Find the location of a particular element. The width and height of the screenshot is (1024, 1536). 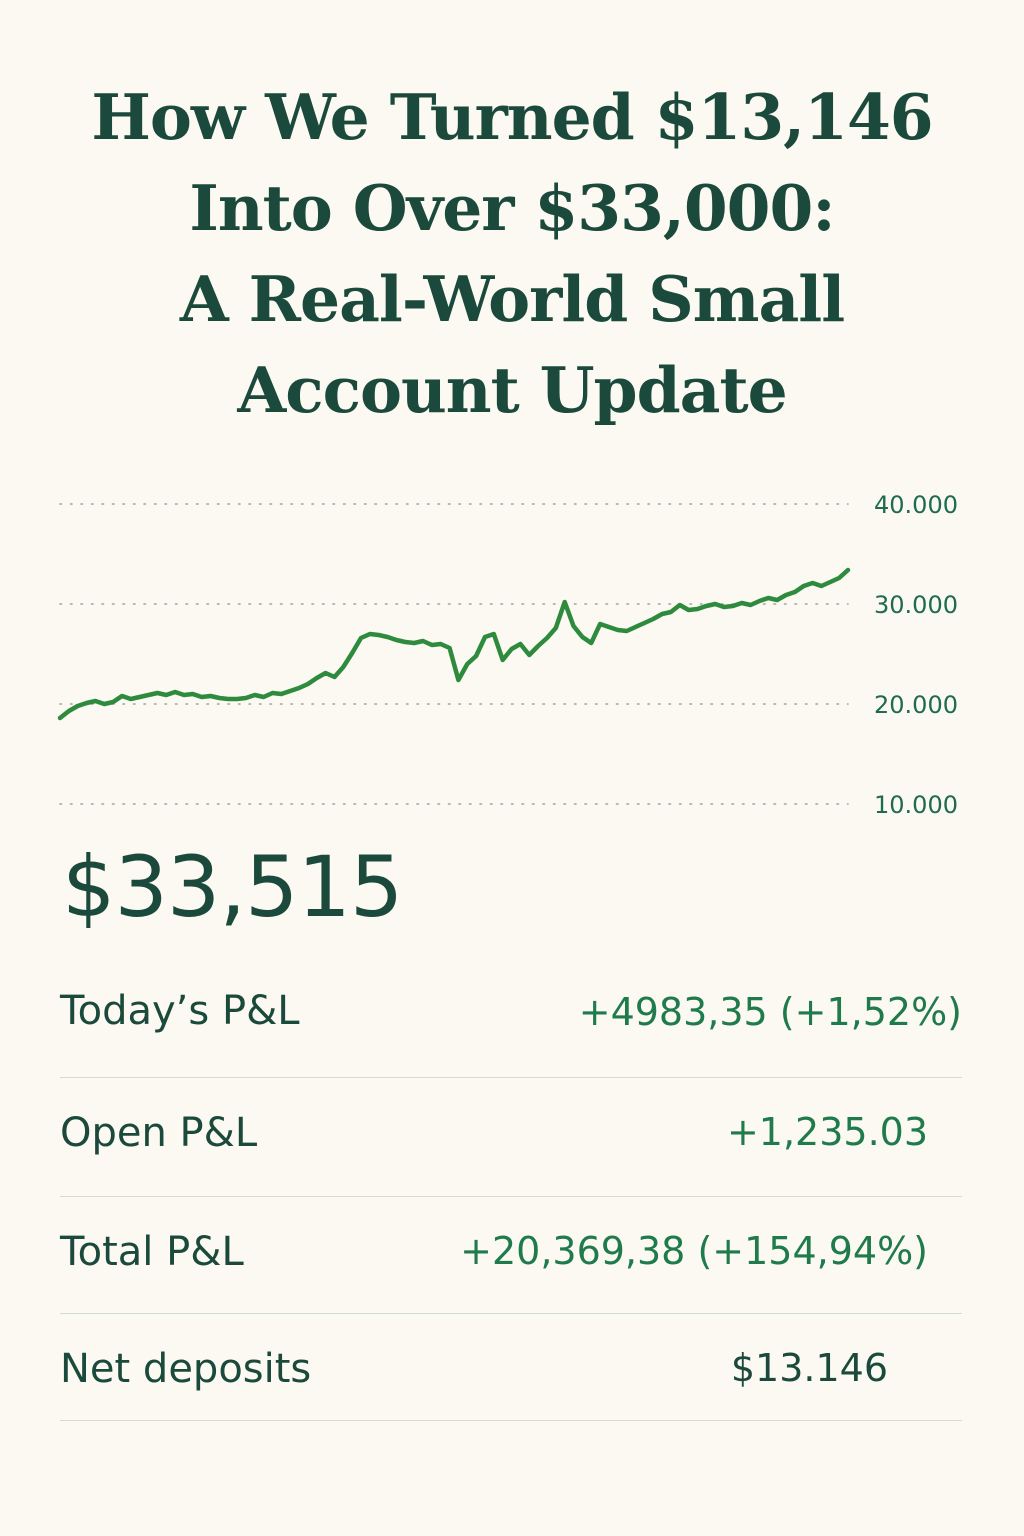

stat-row-net-deposits: Net deposits $13.146 is located at coordinates (511, 1367).